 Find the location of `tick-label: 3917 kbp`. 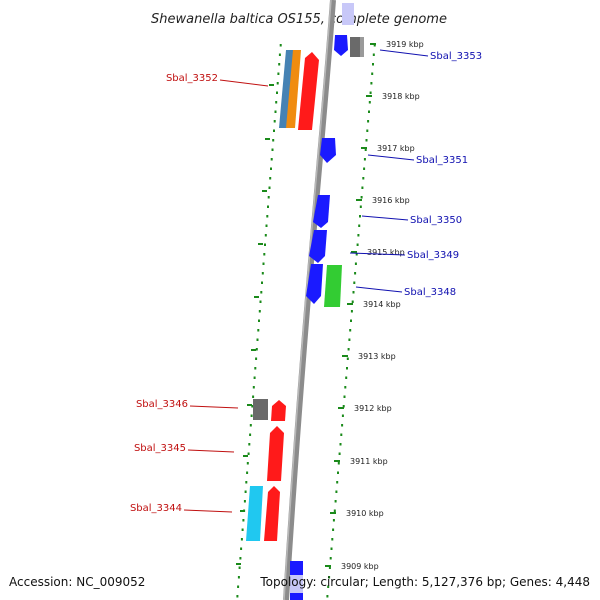

tick-label: 3917 kbp is located at coordinates (396, 148).